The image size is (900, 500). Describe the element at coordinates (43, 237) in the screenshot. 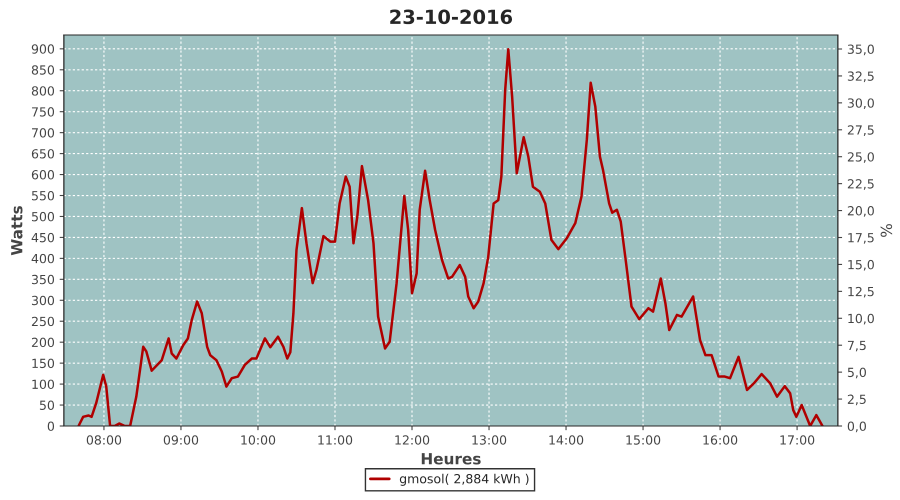

I see `y-tick-label: 450` at that location.